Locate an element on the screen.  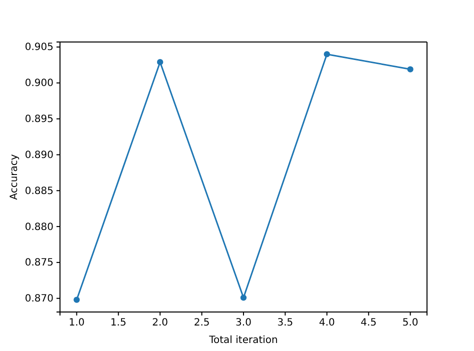
x-tick-label: 1.5 is located at coordinates (118, 323).